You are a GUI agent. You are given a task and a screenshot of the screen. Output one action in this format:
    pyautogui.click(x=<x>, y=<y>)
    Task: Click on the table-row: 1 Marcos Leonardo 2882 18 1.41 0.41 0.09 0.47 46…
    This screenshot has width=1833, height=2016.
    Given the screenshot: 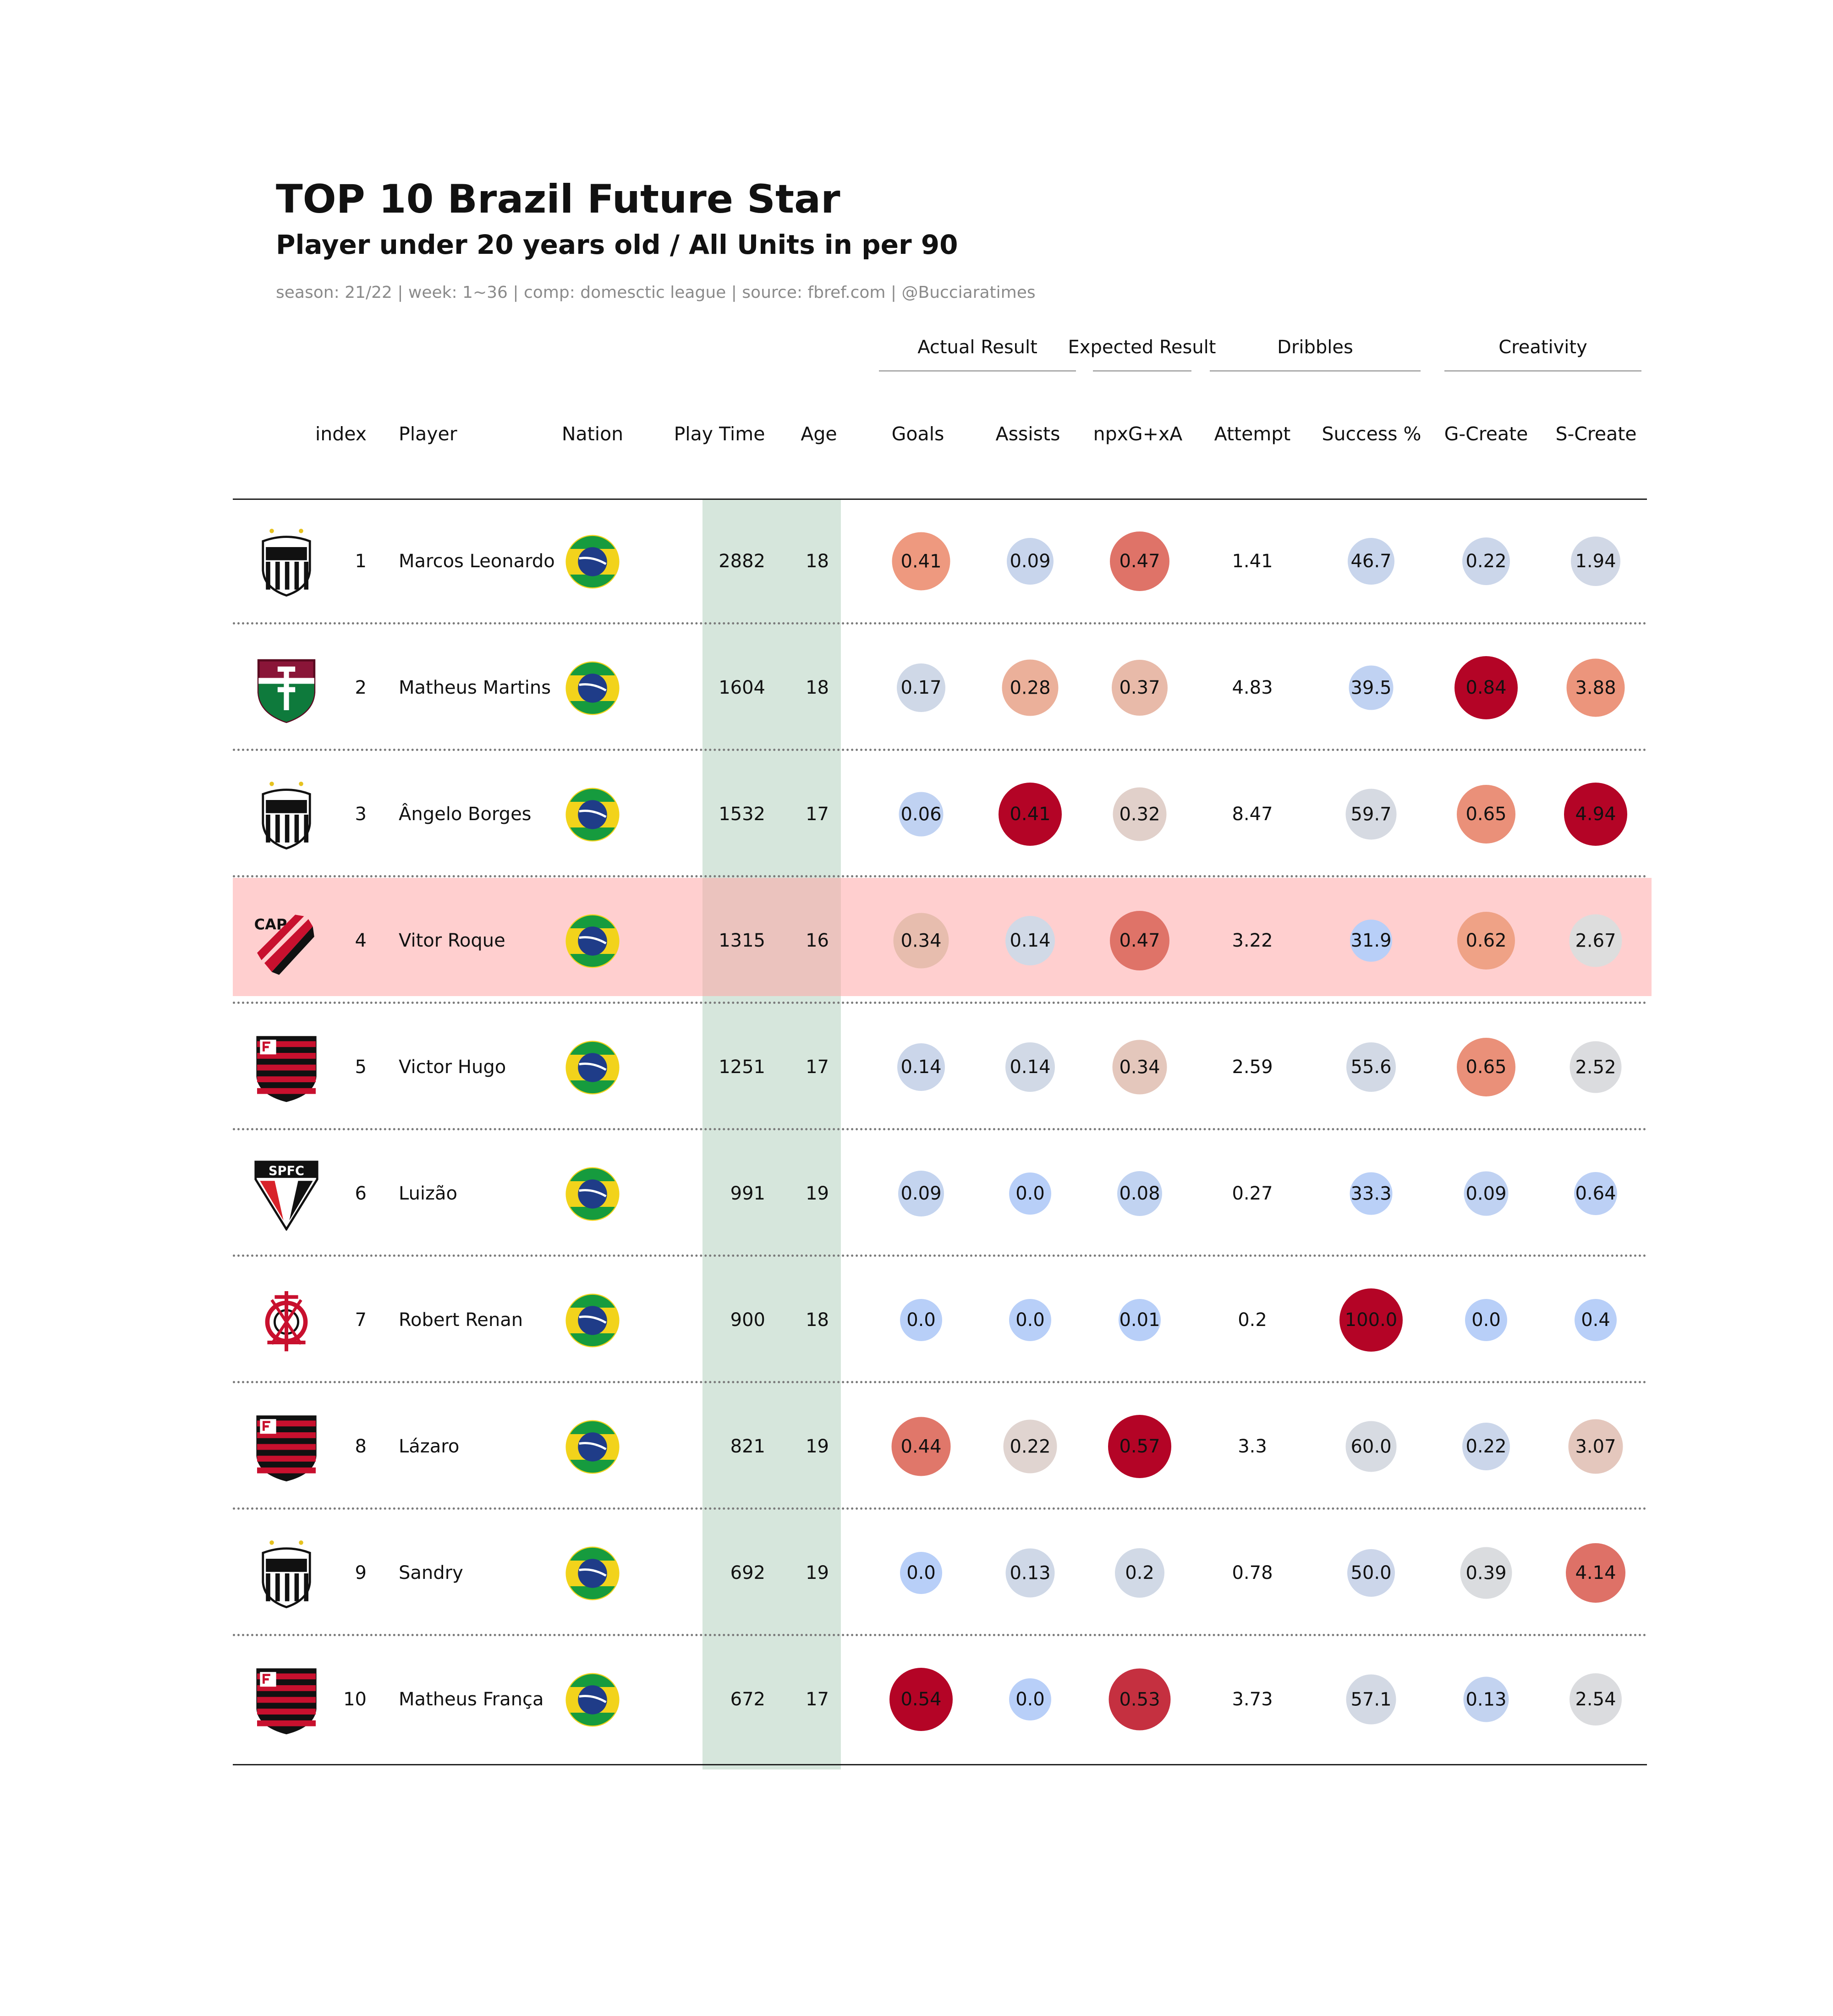 What is the action you would take?
    pyautogui.click(x=916, y=562)
    